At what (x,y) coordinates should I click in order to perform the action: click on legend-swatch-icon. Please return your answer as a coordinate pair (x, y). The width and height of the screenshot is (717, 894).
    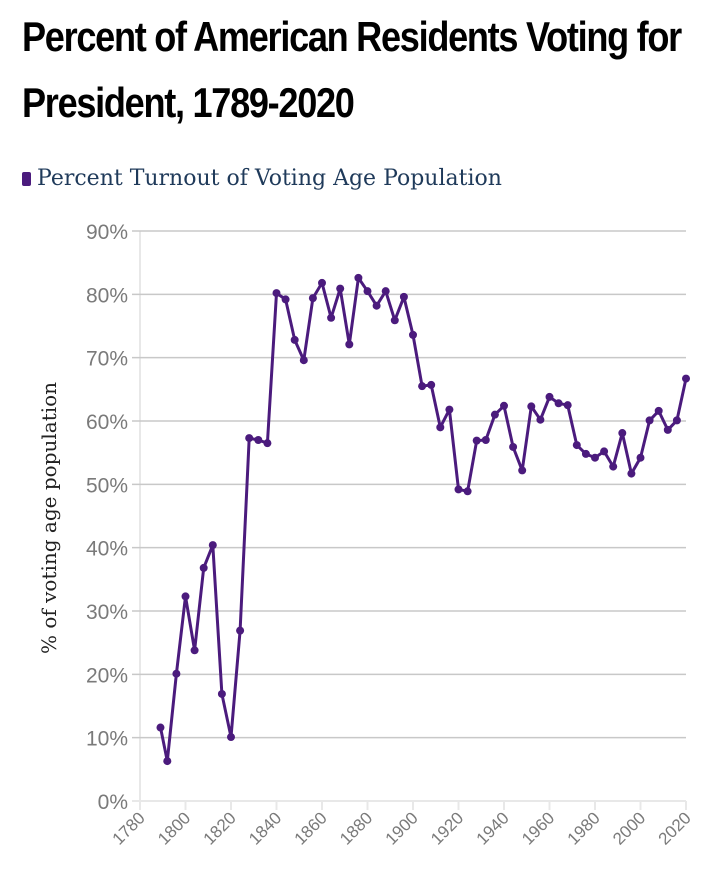
    Looking at the image, I should click on (26, 178).